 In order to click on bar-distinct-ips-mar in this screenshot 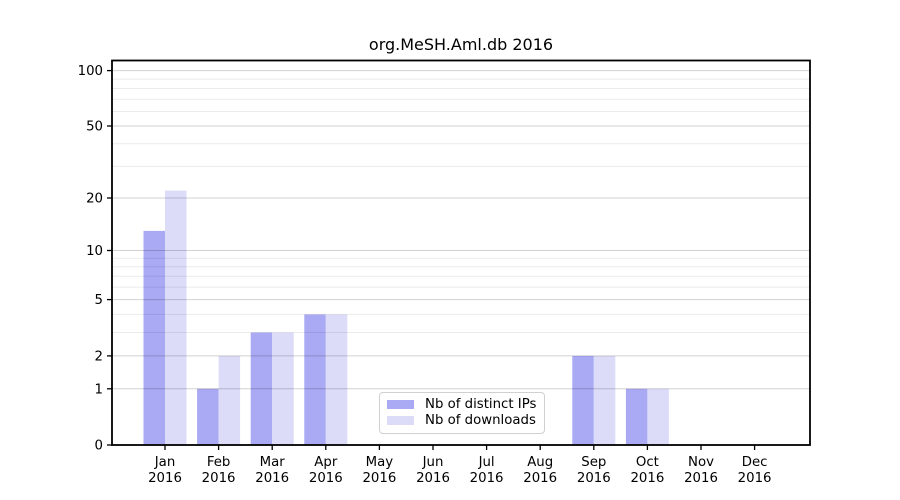, I will do `click(261, 388)`.